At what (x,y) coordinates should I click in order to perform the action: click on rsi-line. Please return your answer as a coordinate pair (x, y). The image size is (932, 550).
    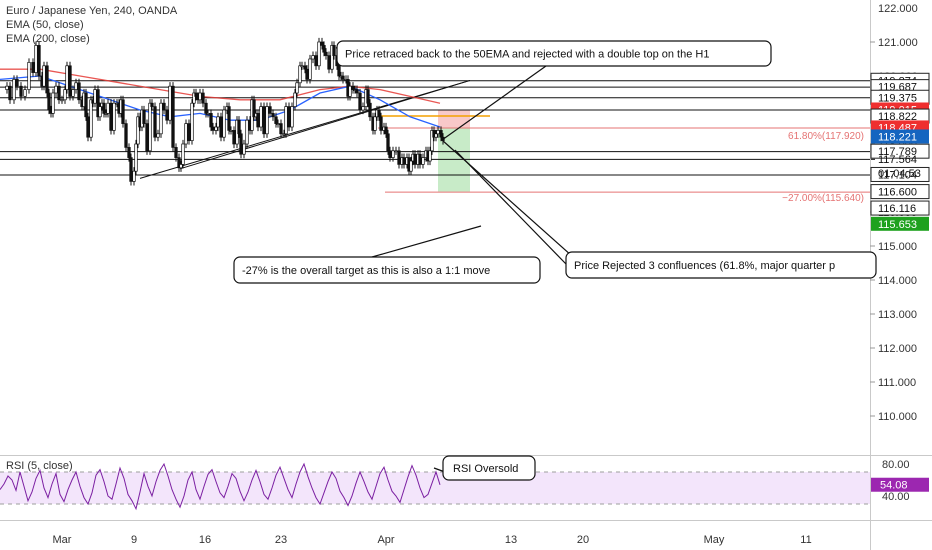
    Looking at the image, I should click on (220, 486).